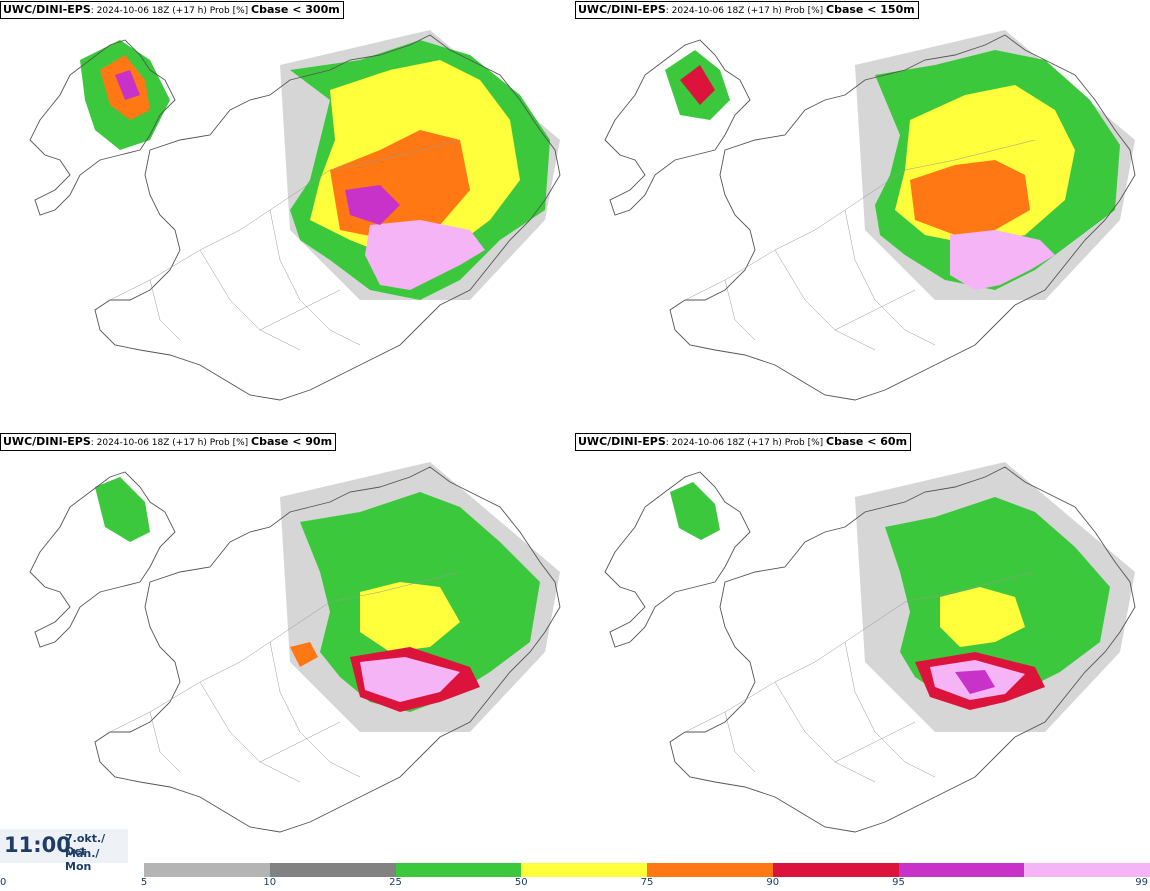  What do you see at coordinates (144, 882) in the screenshot?
I see `colorbar-tick-label: 5` at bounding box center [144, 882].